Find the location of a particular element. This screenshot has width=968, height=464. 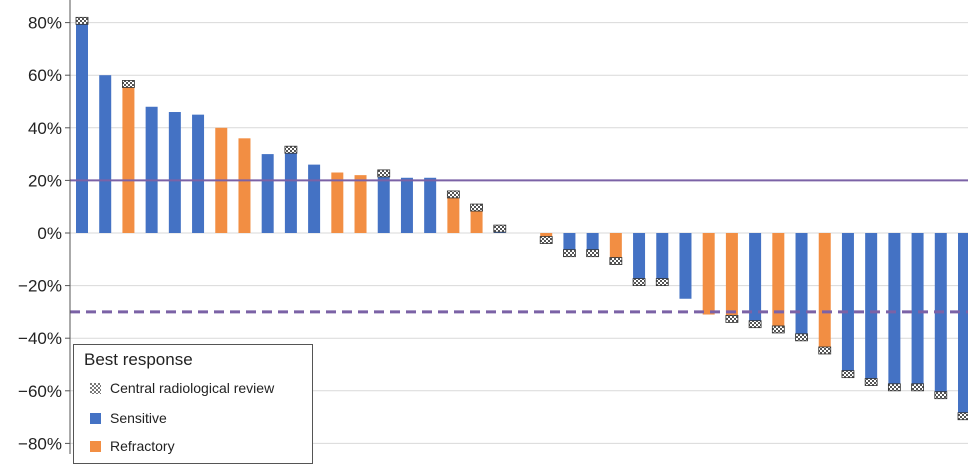

y-tick-label: −40% is located at coordinates (40, 338).